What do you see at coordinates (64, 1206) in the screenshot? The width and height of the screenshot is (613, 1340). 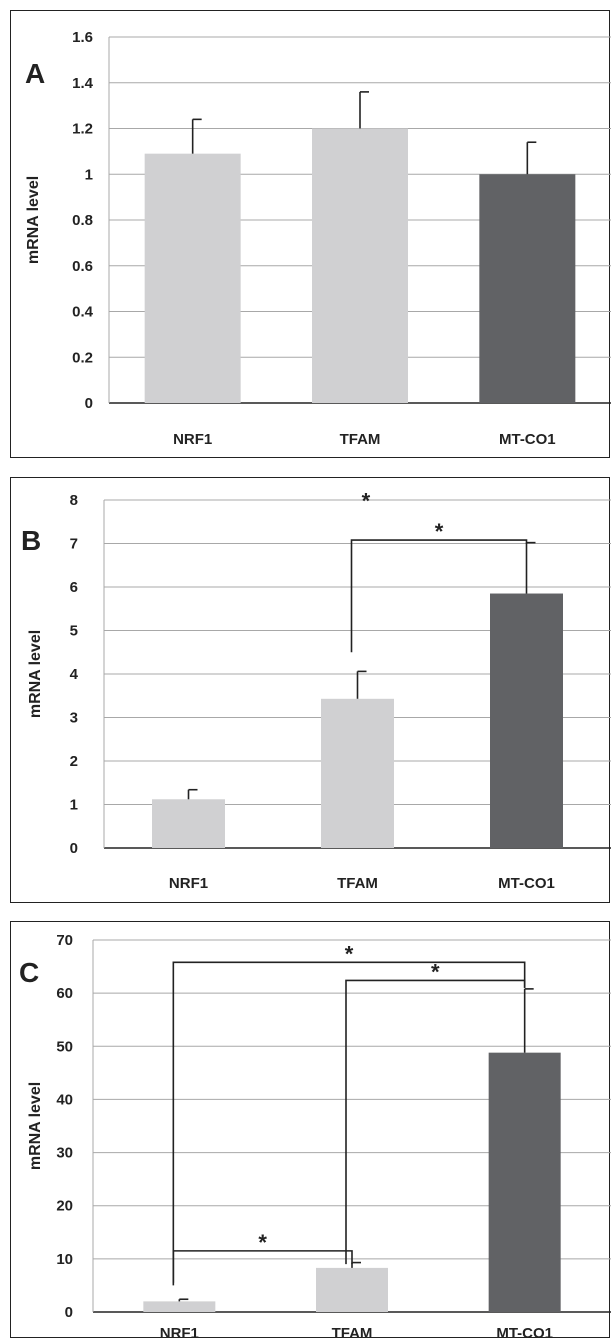 I see `y-tick-label: 20` at bounding box center [64, 1206].